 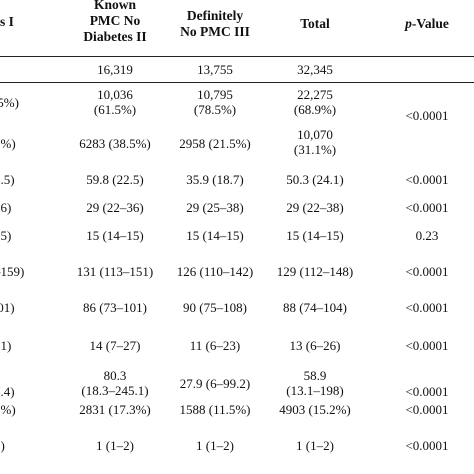 What do you see at coordinates (115, 235) in the screenshot?
I see `cell-r5-c1: 15 (14–15)` at bounding box center [115, 235].